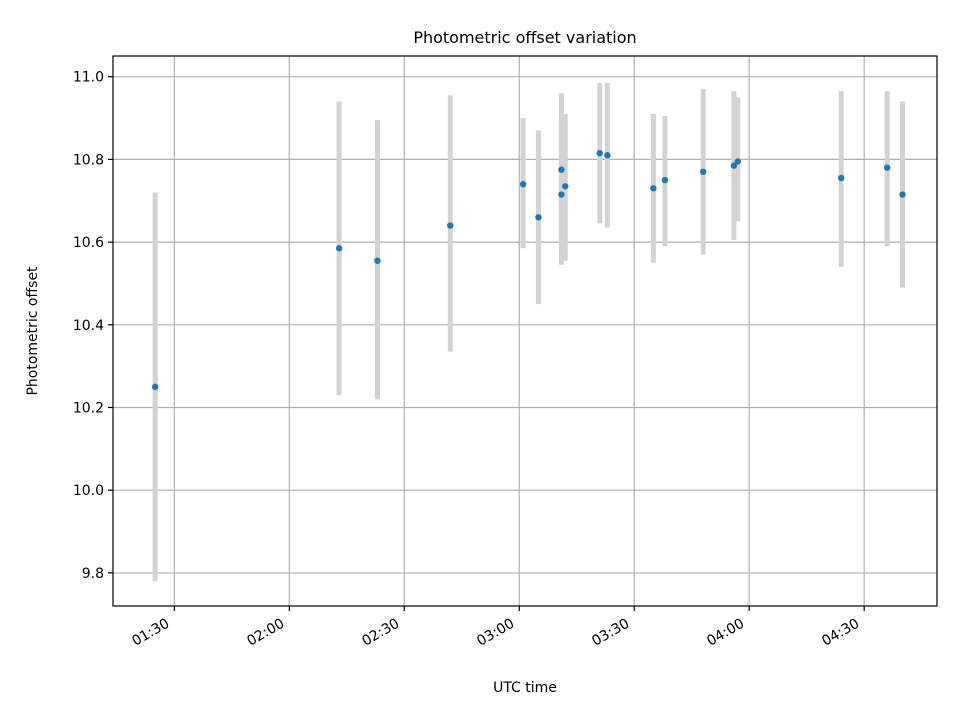 The height and width of the screenshot is (724, 960). Describe the element at coordinates (524, 37) in the screenshot. I see `chart-title: Photometric offset variation` at that location.